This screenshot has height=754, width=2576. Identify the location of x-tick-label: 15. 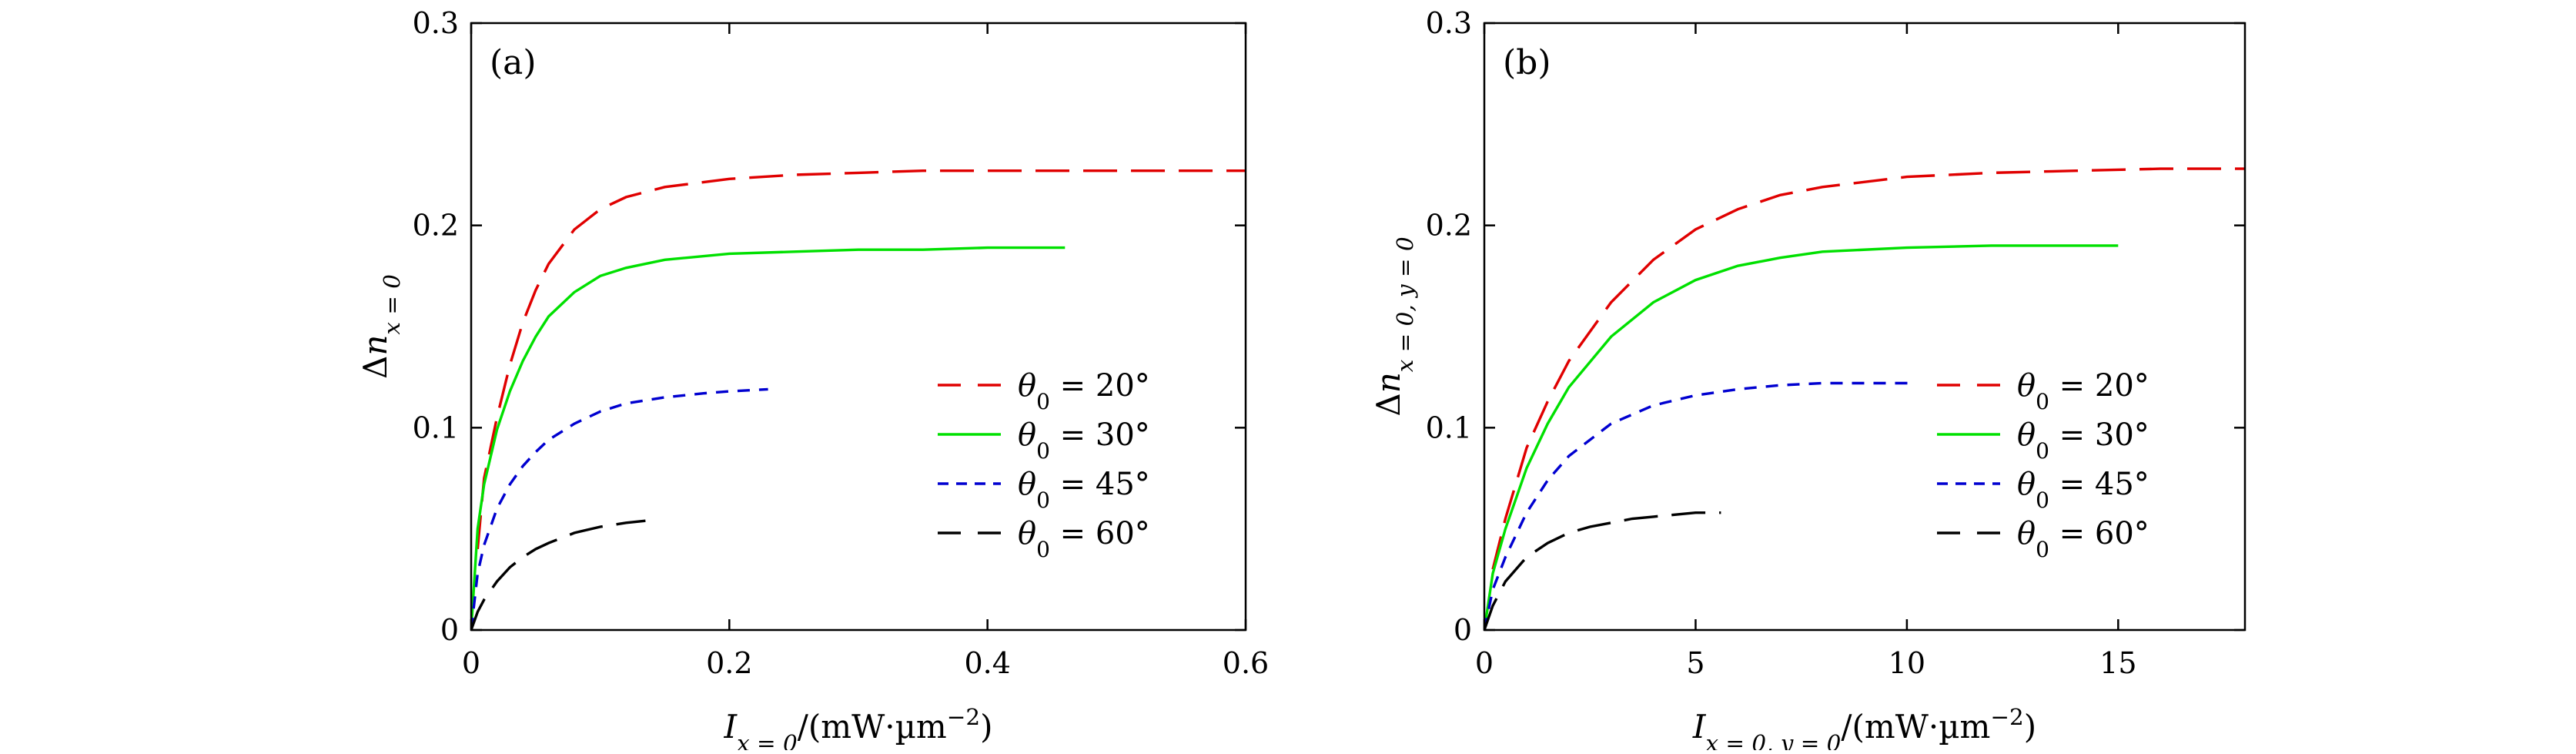
(2117, 663).